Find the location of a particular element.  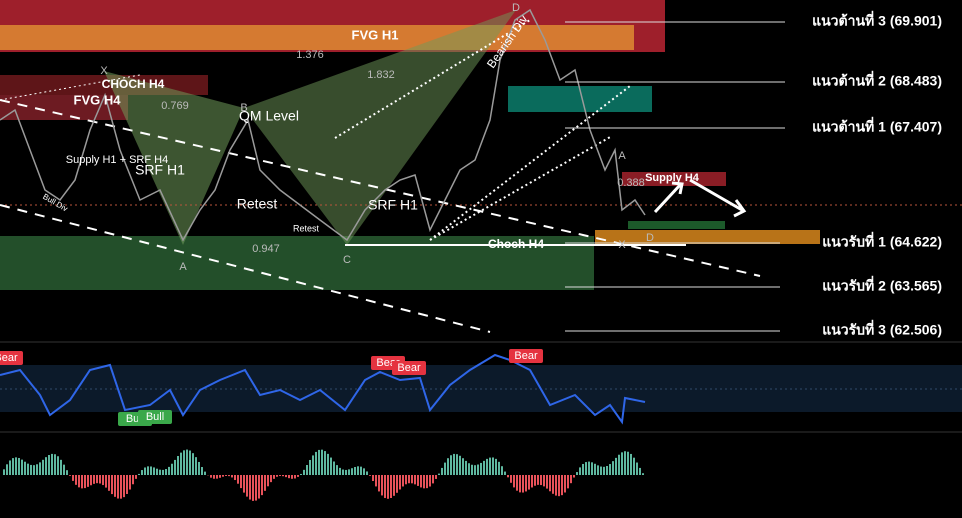

zone-label: FVG H1 is located at coordinates (375, 34).